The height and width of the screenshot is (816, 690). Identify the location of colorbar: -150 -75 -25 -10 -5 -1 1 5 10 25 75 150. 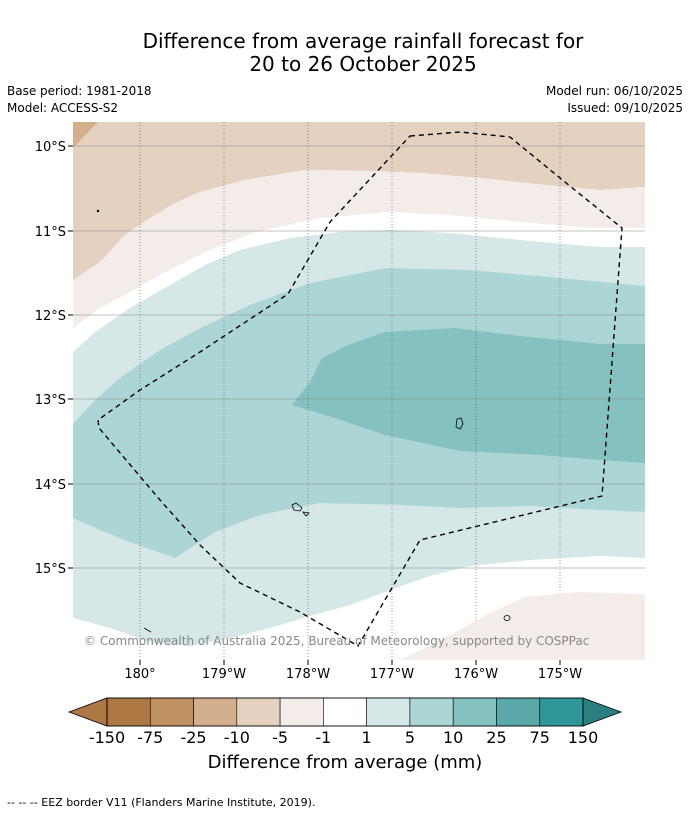
(345, 722).